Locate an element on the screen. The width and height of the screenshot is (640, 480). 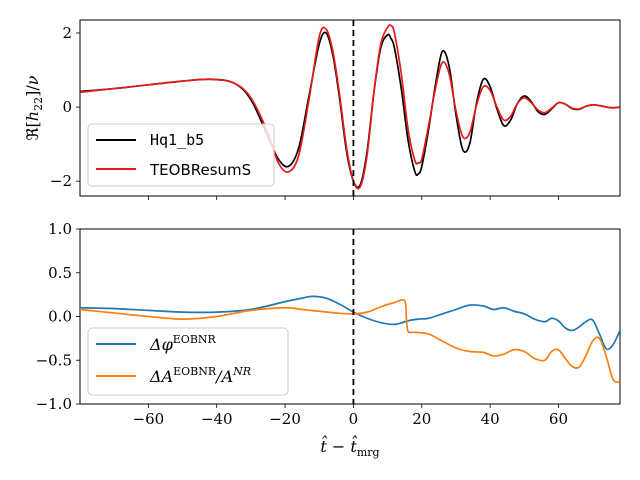
bottom-ytick-label: 0.5 is located at coordinates (60, 273).